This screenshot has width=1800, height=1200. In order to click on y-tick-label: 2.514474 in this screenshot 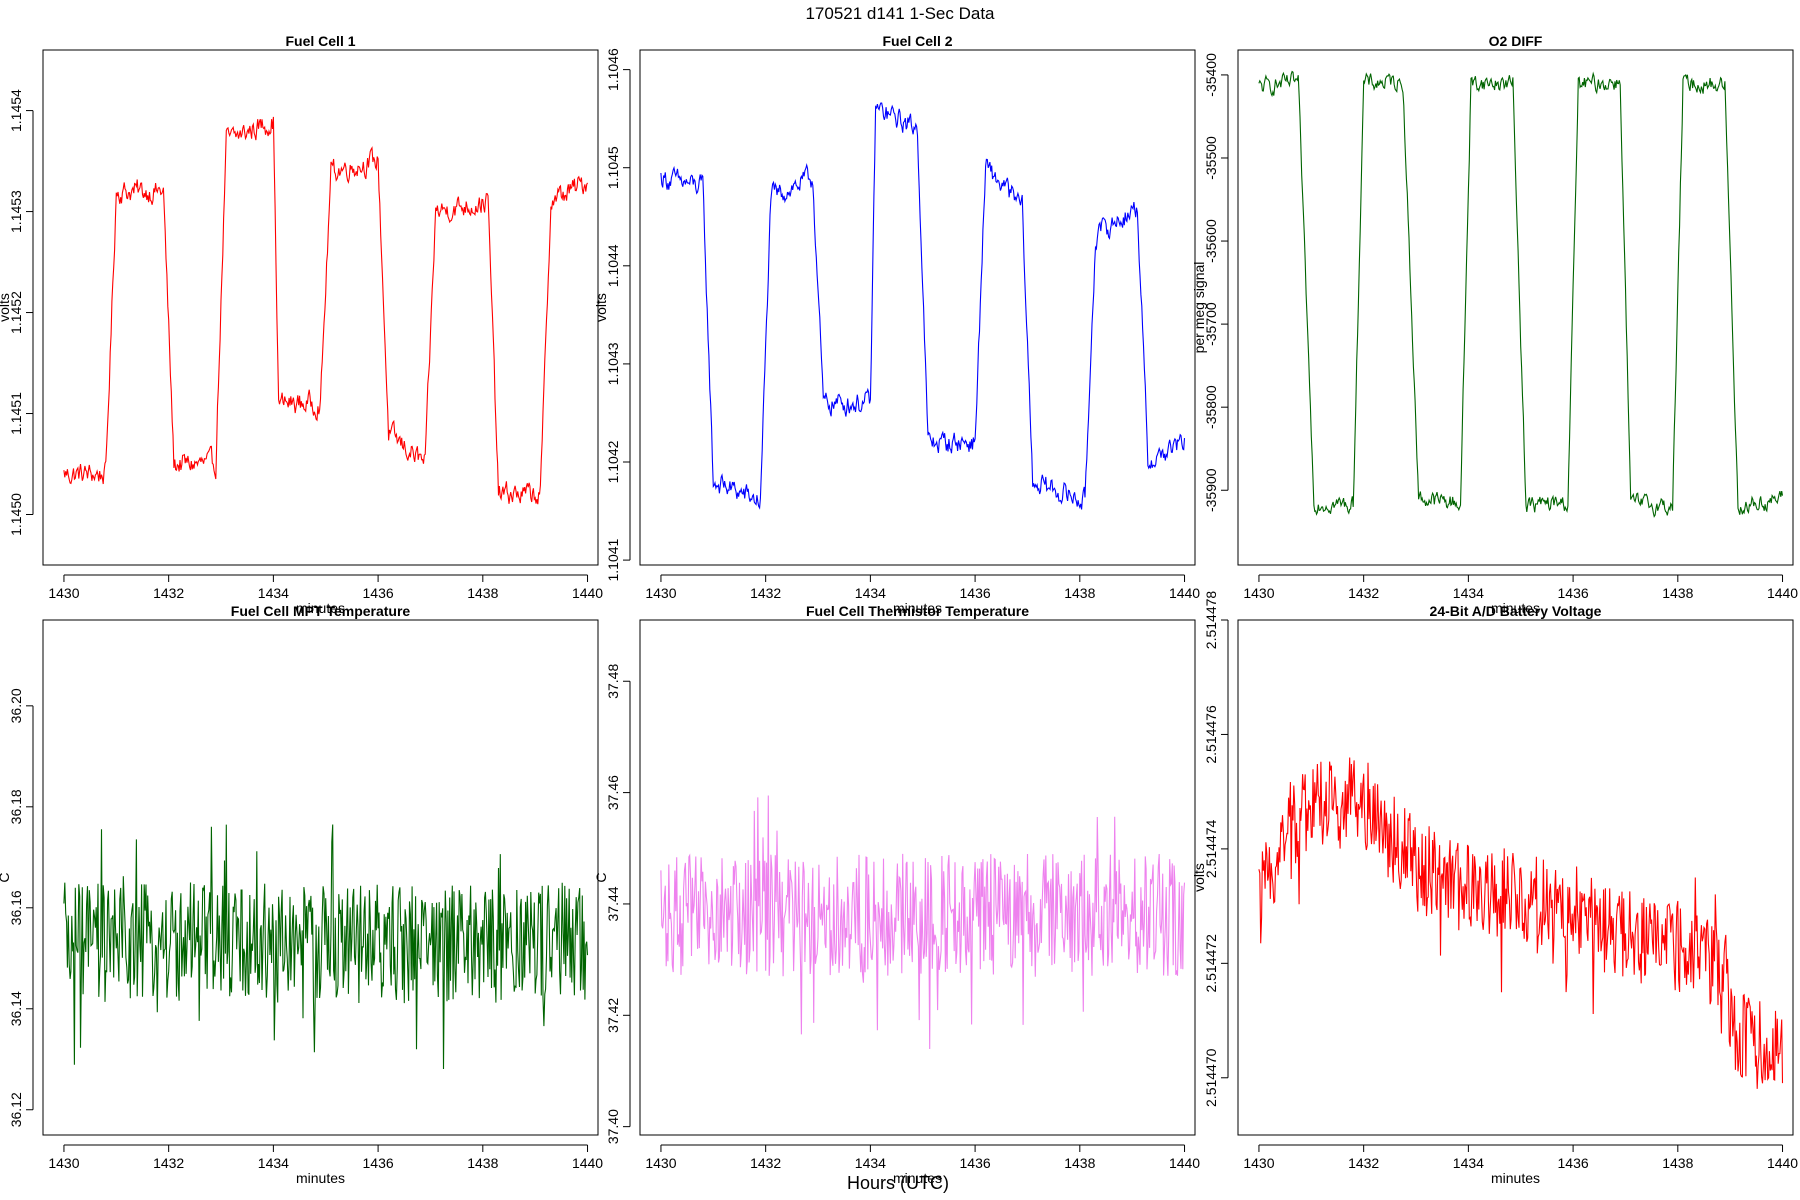, I will do `click(1211, 848)`.